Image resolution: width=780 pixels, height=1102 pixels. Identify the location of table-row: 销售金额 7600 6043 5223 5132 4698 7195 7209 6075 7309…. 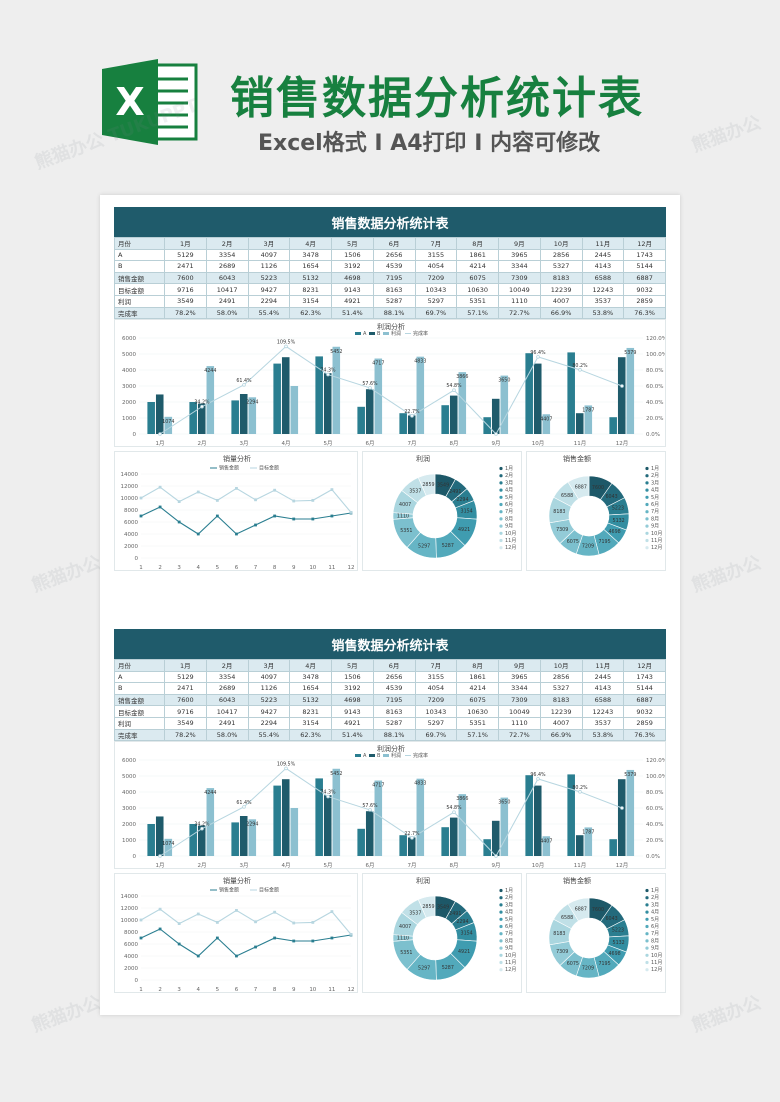
(390, 278).